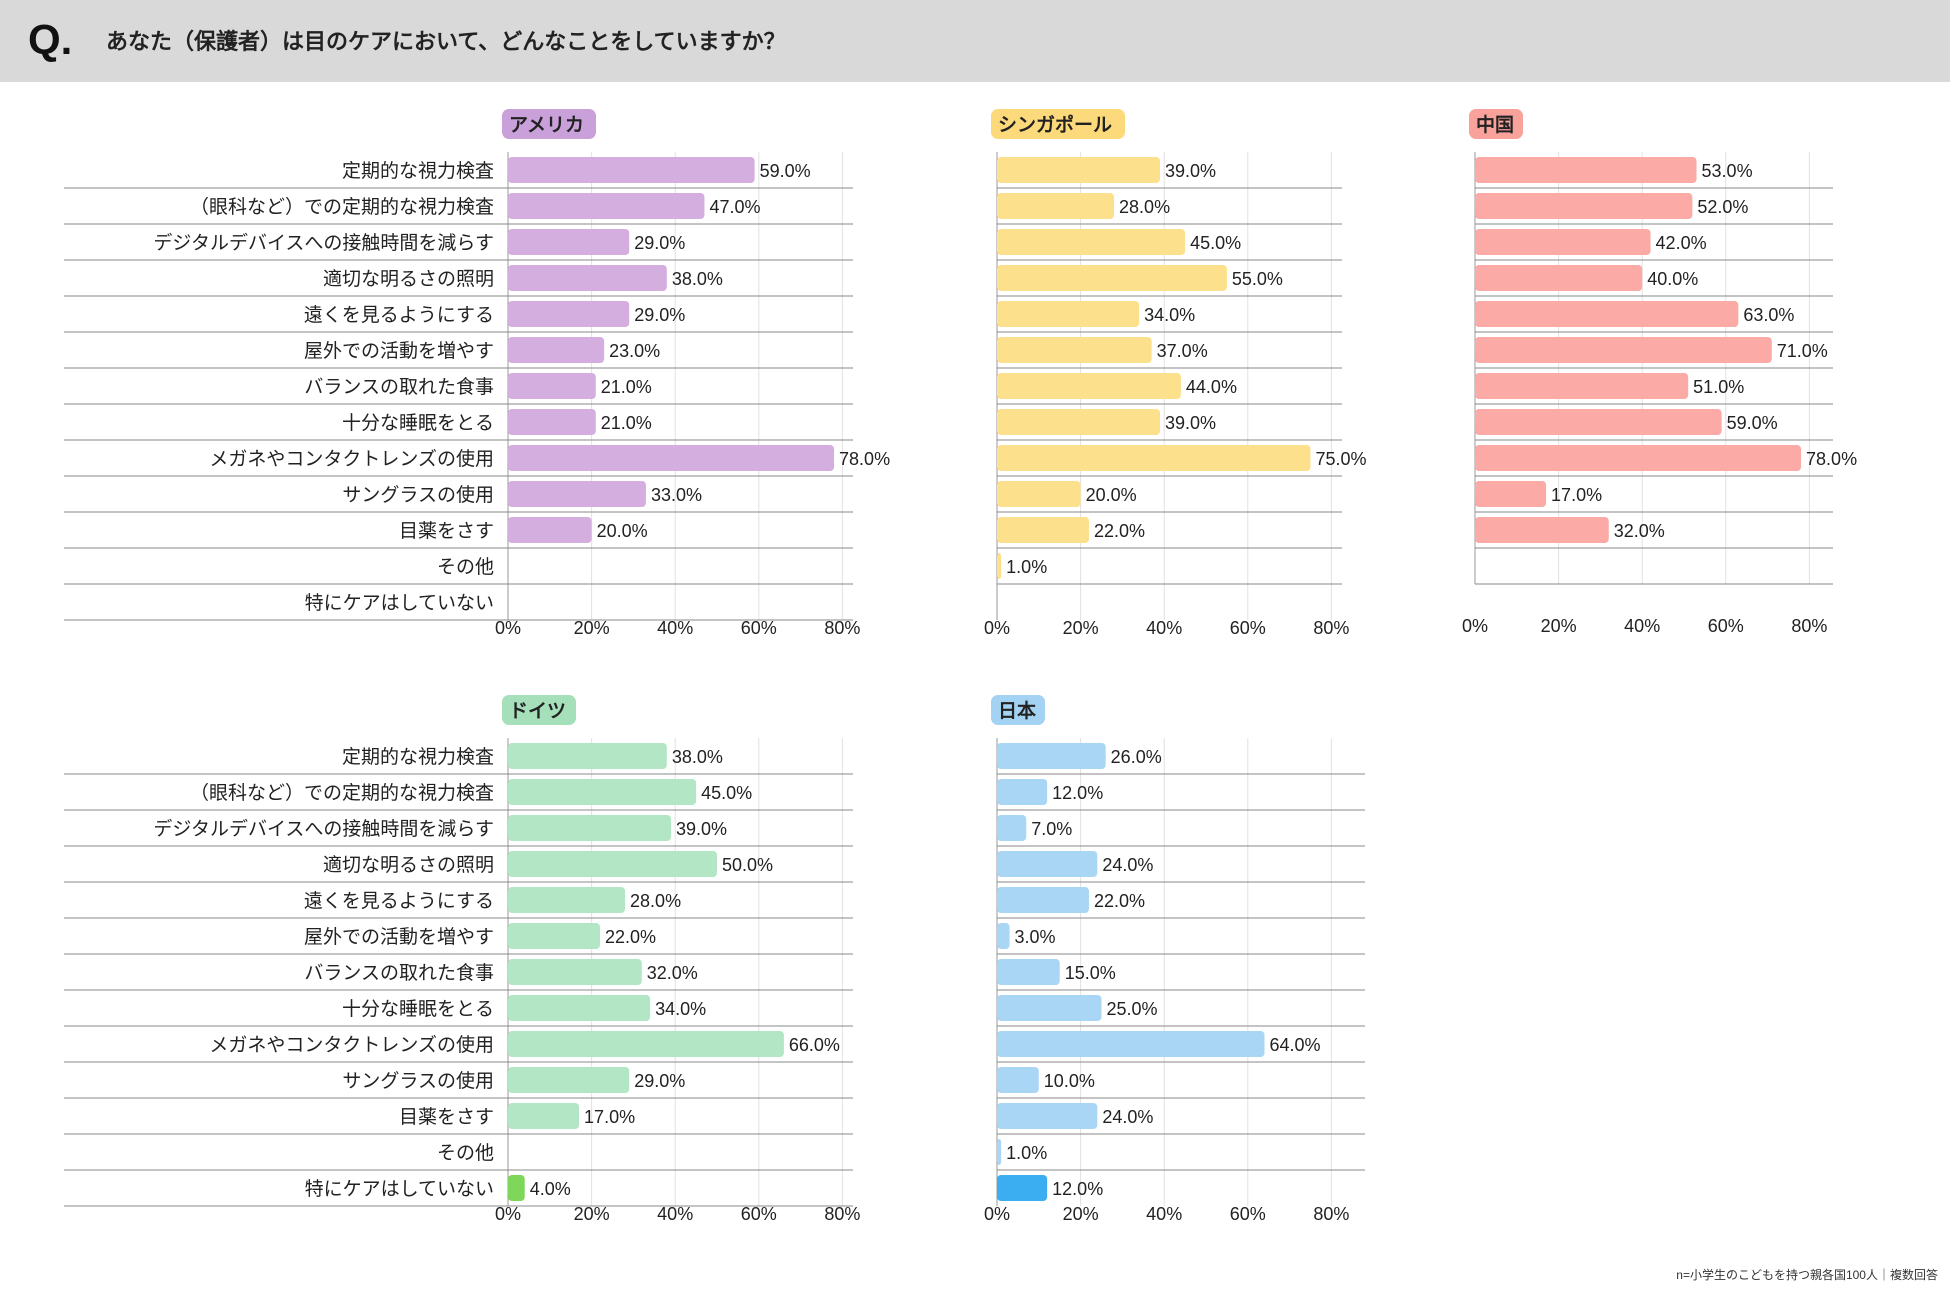 This screenshot has width=1950, height=1300. I want to click on bar-value-label: 63.0%, so click(1768, 315).